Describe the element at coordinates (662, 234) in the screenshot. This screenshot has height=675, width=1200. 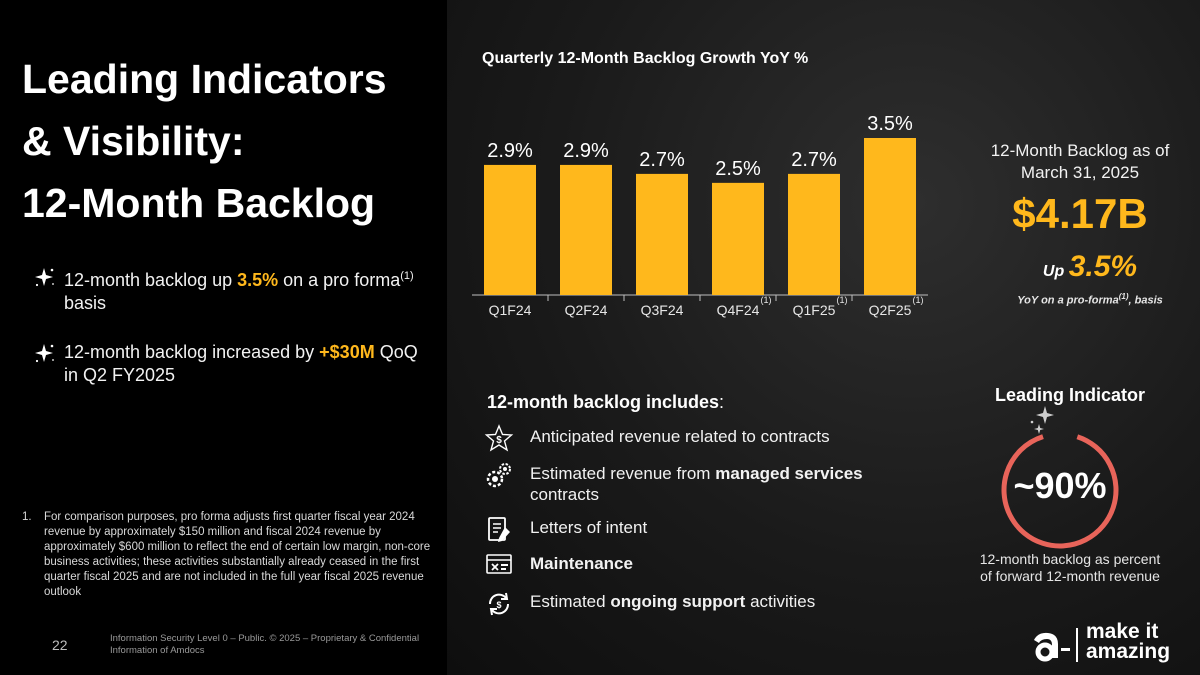
I see `bar-q3f24` at that location.